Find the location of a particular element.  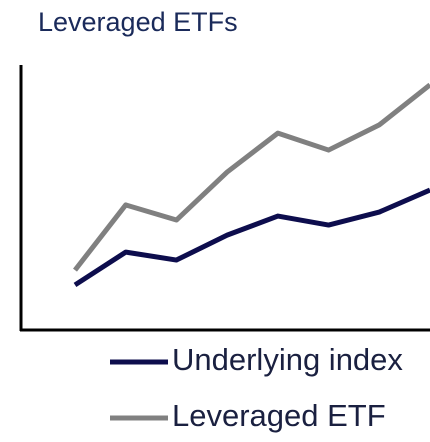

legend-label: Underlying index is located at coordinates (287, 359).